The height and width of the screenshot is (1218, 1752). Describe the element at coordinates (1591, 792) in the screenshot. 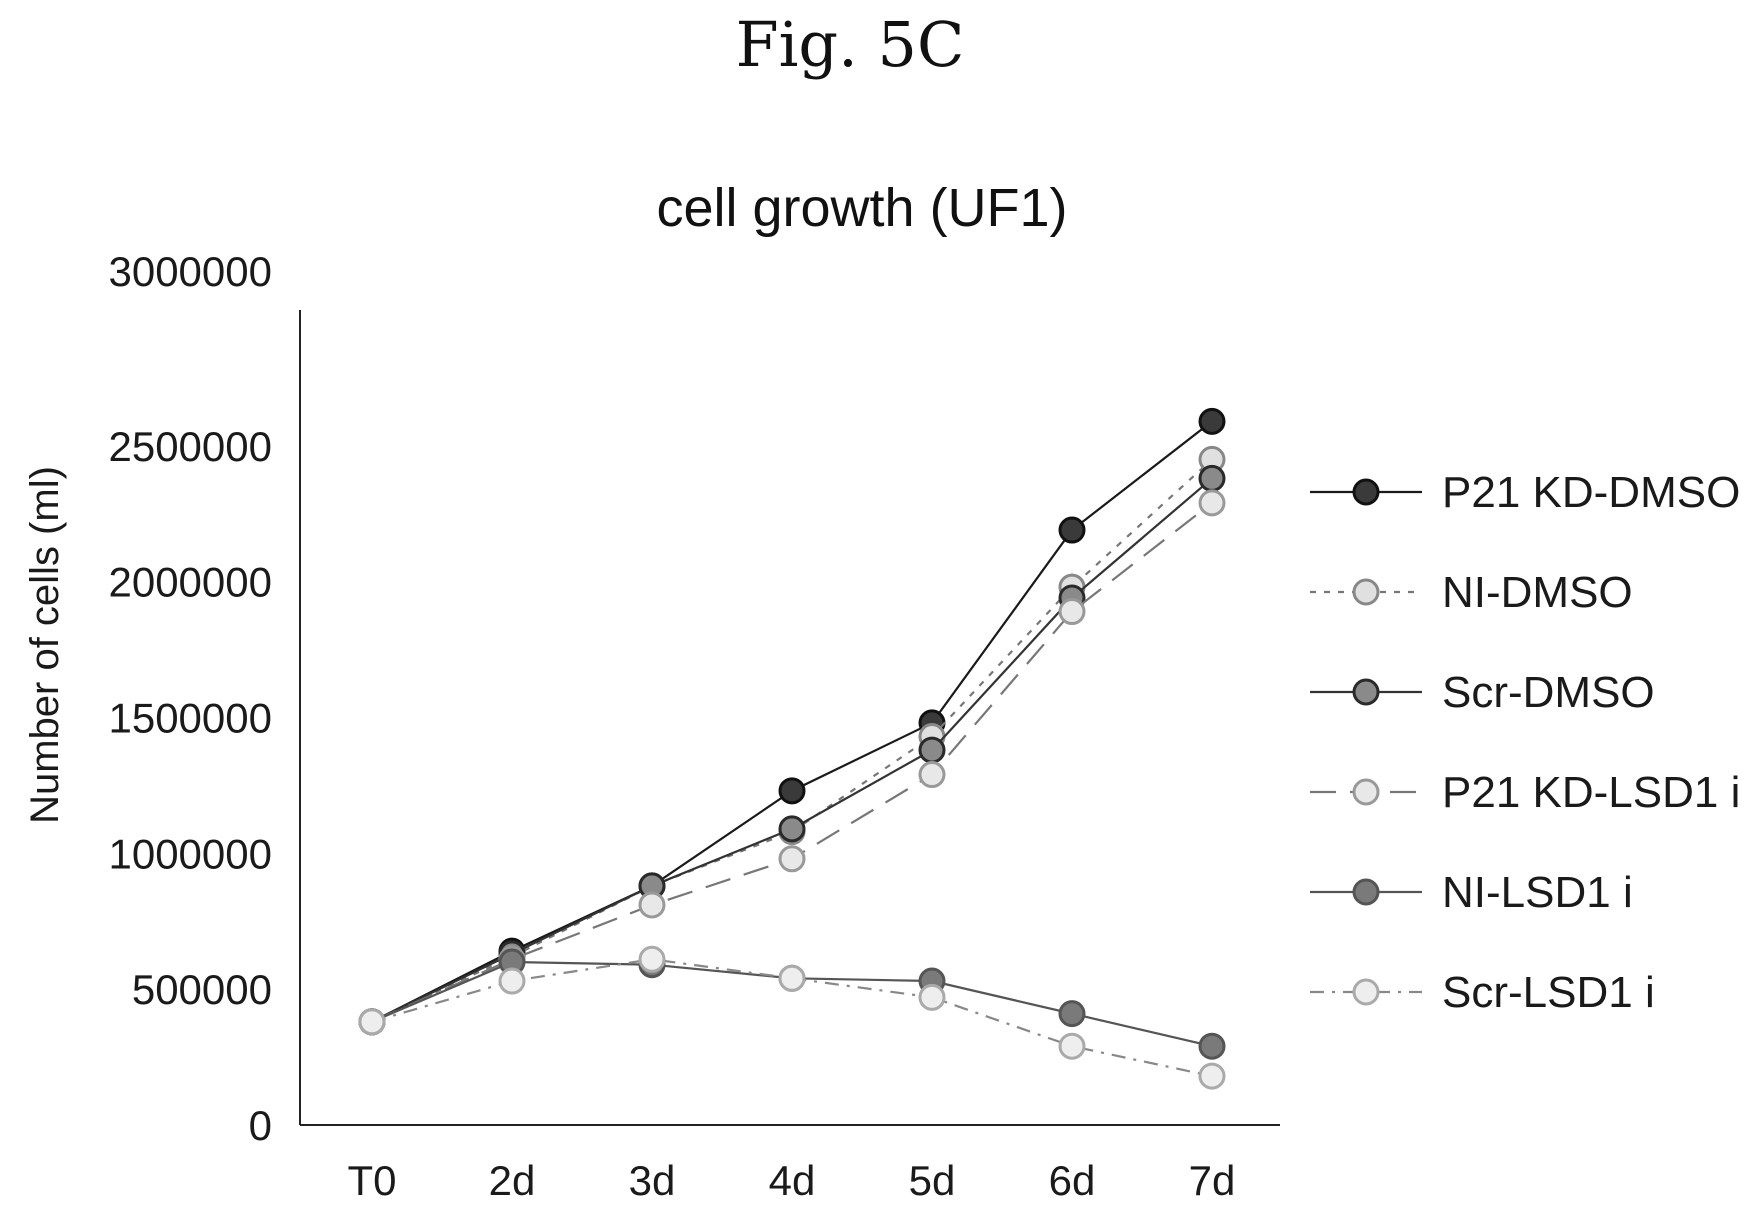

I see `legend-label: P21 KD-LSD1 i` at that location.